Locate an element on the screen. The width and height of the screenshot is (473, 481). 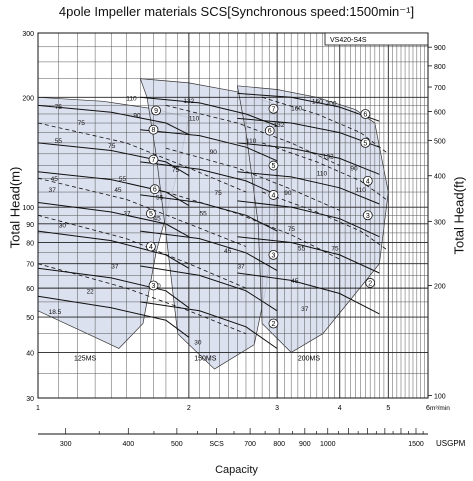
stage-label: 8 is located at coordinates (154, 130).